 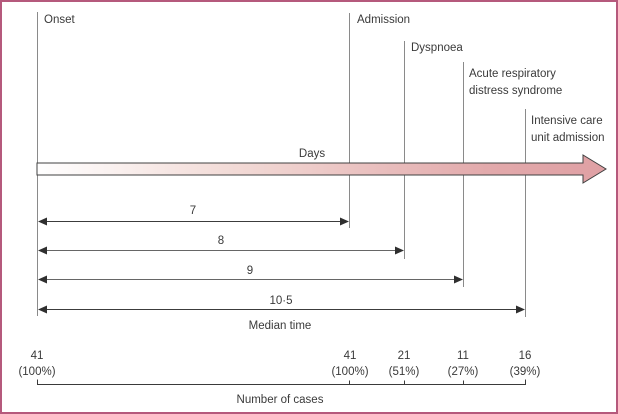 I want to click on case-percent: (51%), so click(x=404, y=372).